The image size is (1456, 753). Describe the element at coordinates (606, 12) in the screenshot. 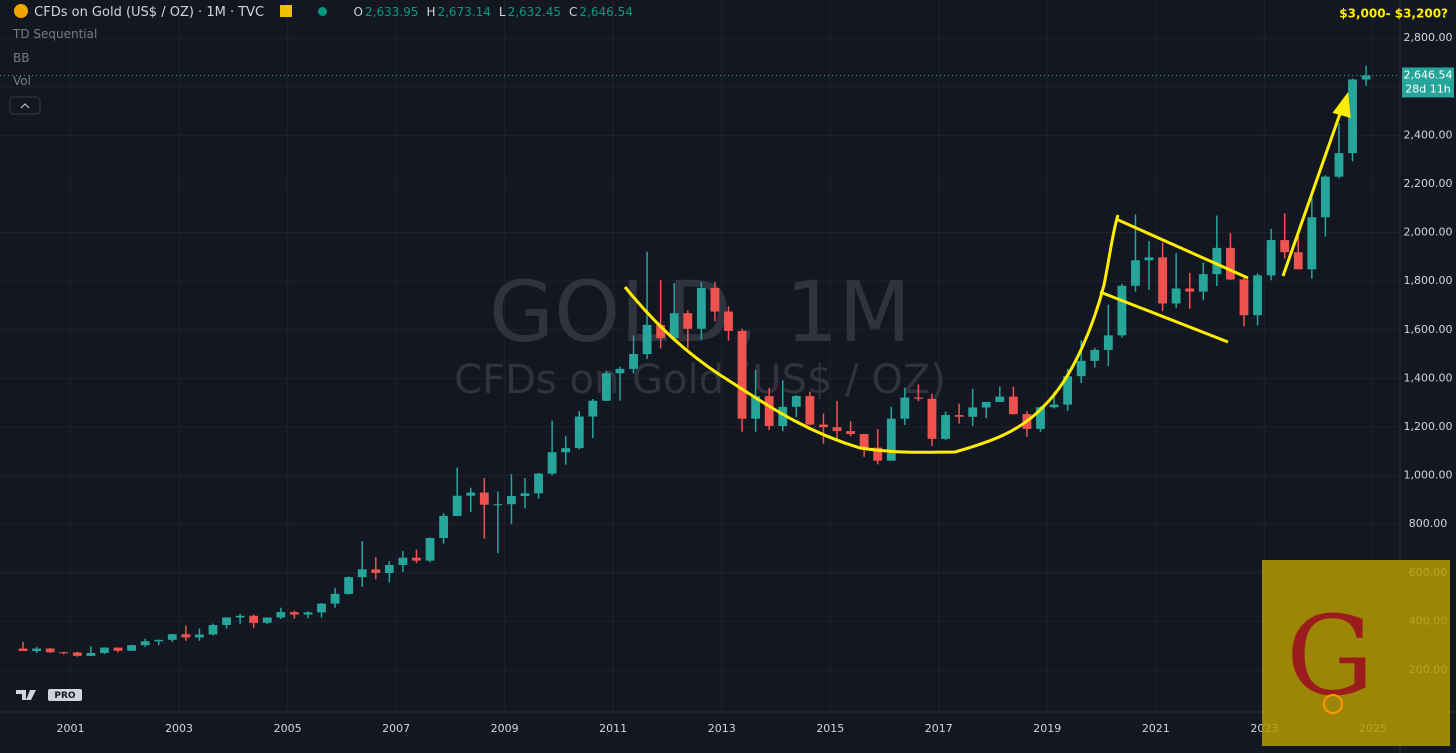

I see `ohlc-value: 2,646.54` at that location.